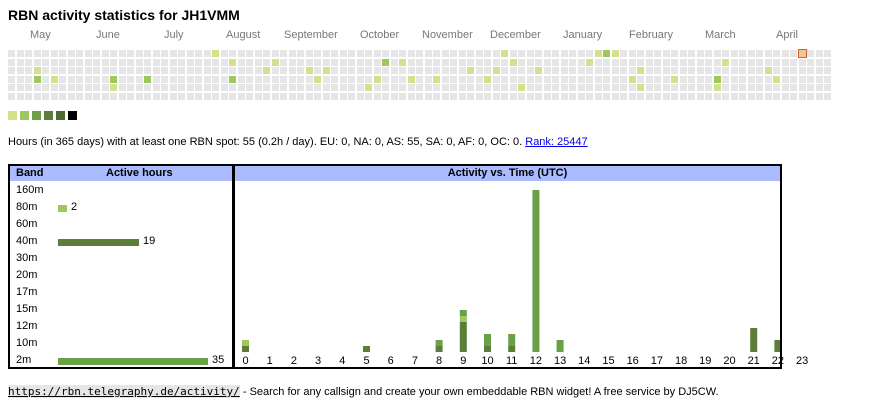 The width and height of the screenshot is (870, 407). I want to click on hour-label: 14, so click(584, 361).